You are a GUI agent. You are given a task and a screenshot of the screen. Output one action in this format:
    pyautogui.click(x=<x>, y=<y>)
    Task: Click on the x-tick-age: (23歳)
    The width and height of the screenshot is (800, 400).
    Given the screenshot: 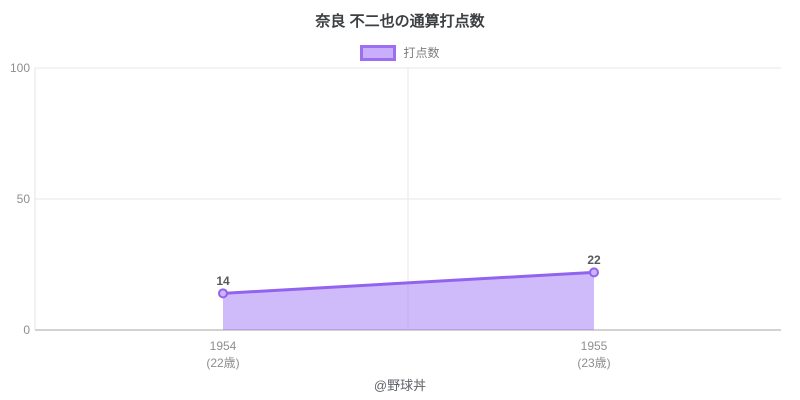 What is the action you would take?
    pyautogui.click(x=594, y=363)
    